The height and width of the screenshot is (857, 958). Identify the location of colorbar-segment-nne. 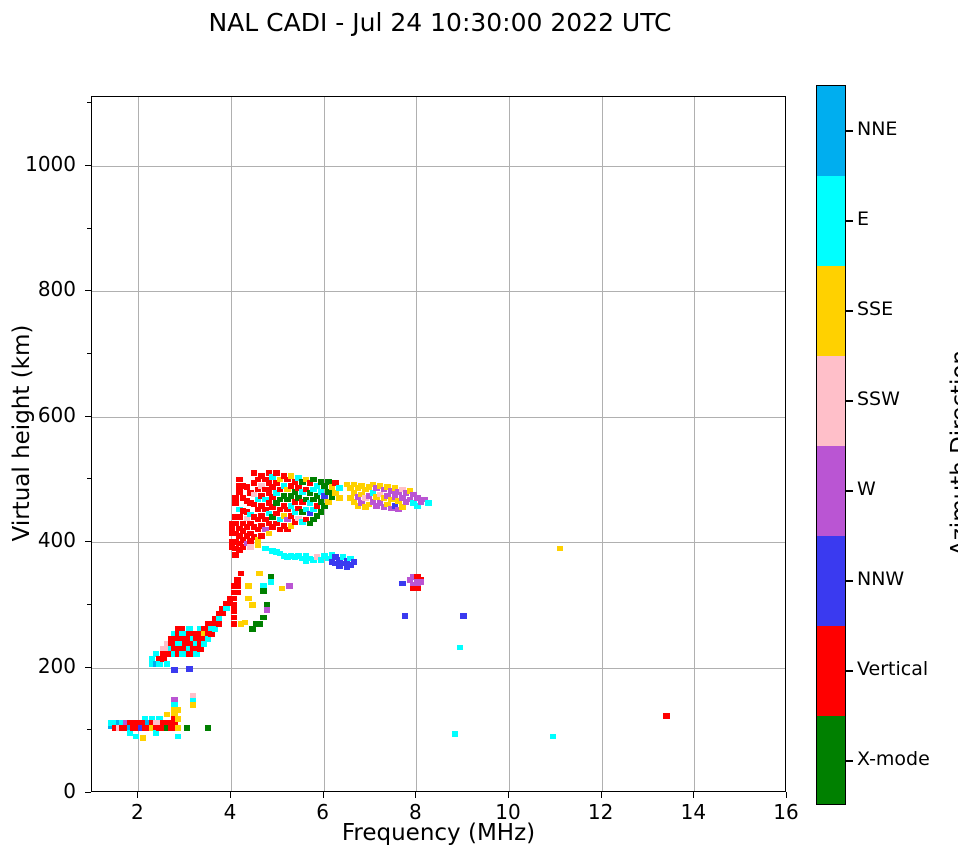
(831, 131).